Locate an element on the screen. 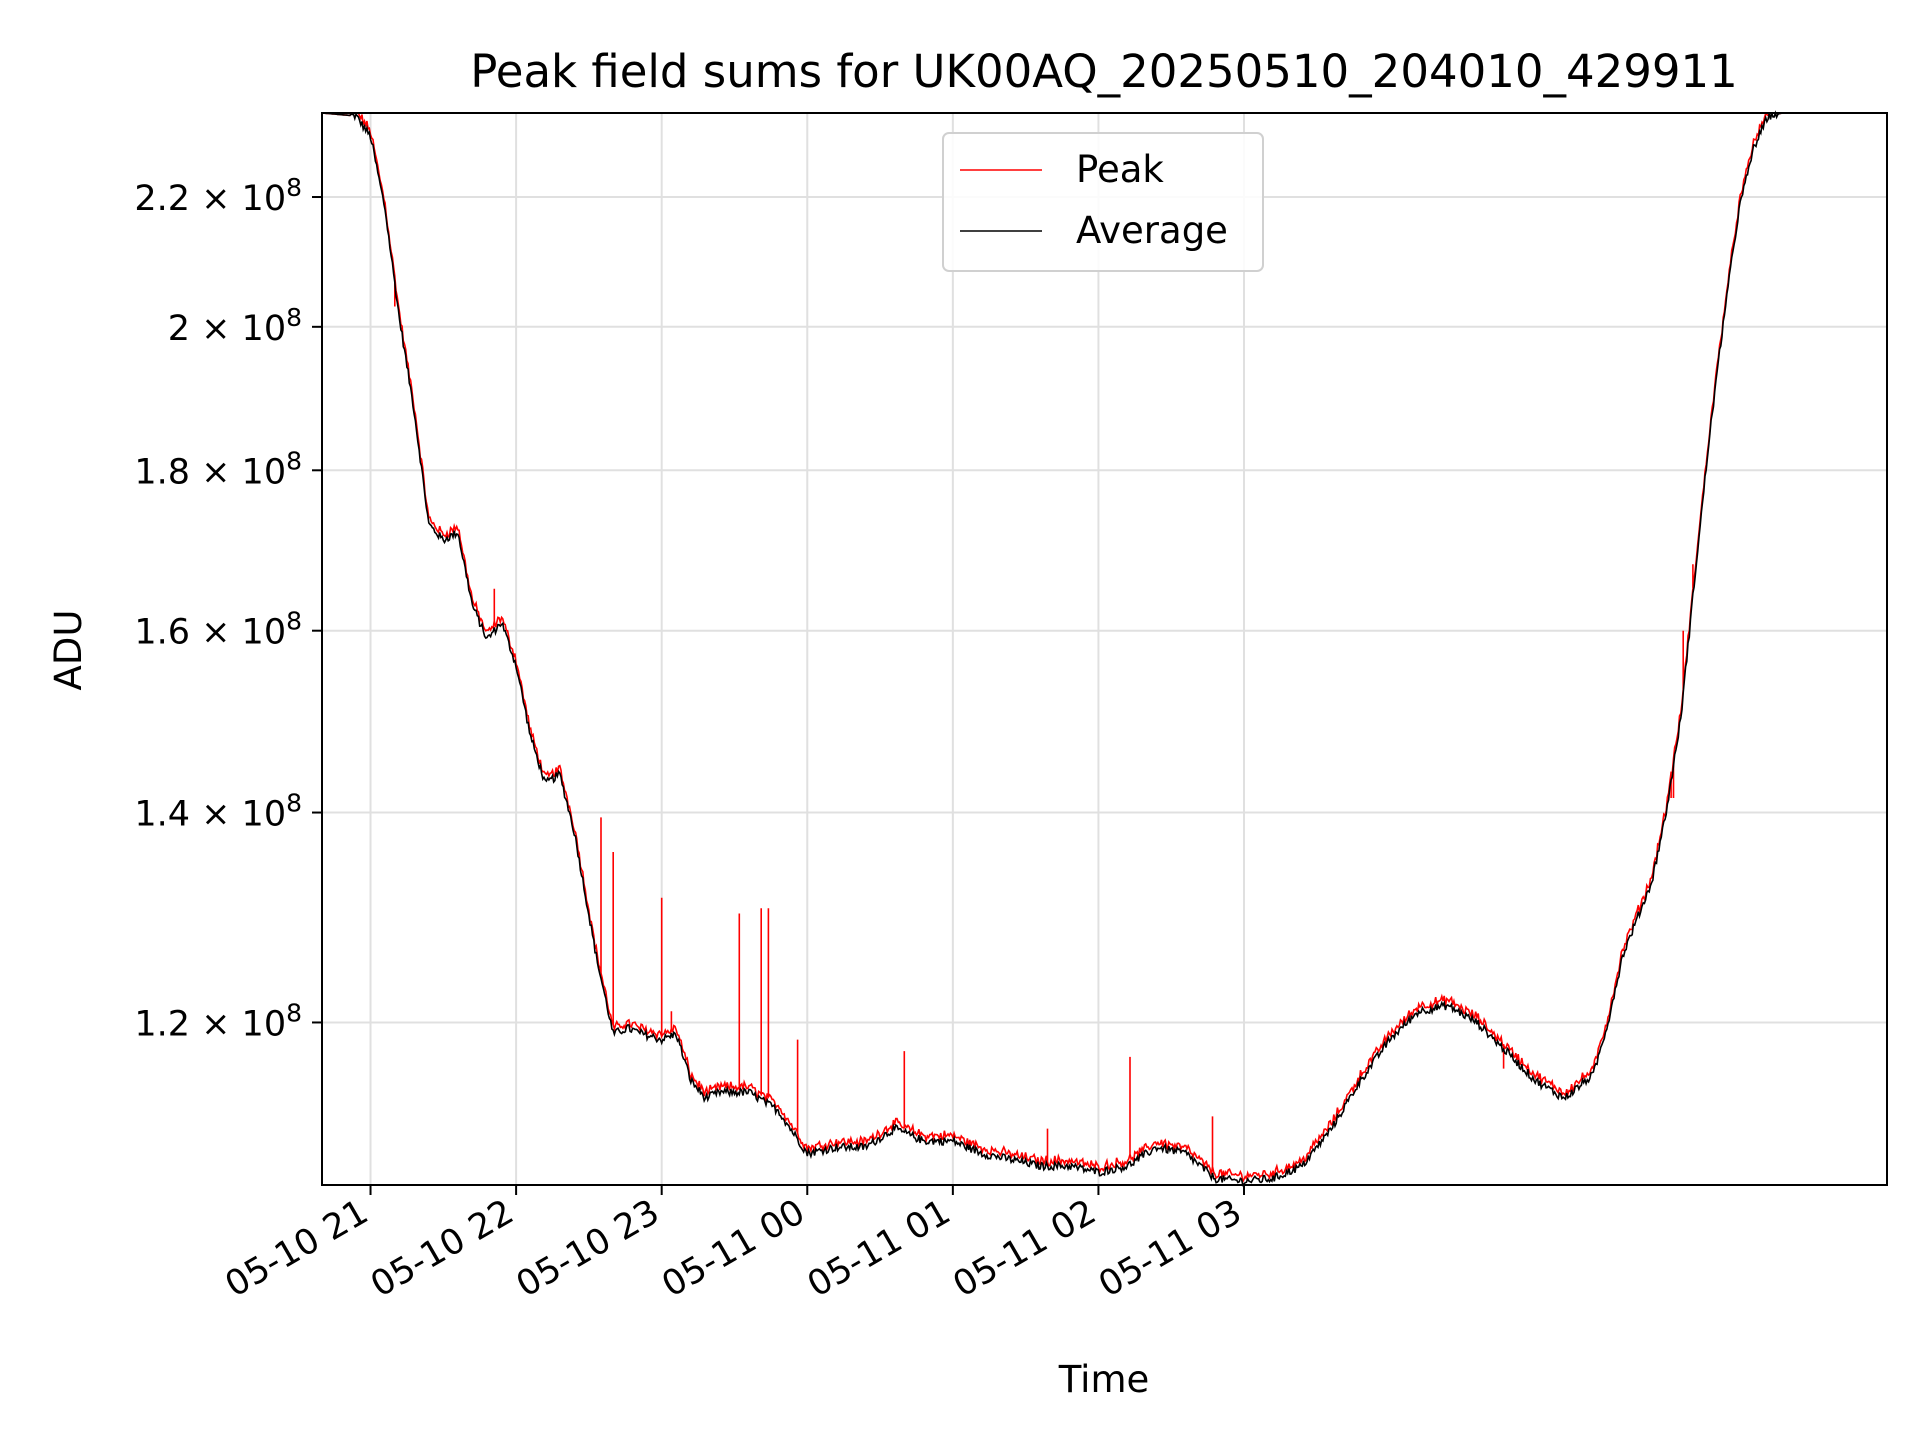 This screenshot has width=1920, height=1440. y-tick-label: 1.6 × 108 is located at coordinates (218, 630).